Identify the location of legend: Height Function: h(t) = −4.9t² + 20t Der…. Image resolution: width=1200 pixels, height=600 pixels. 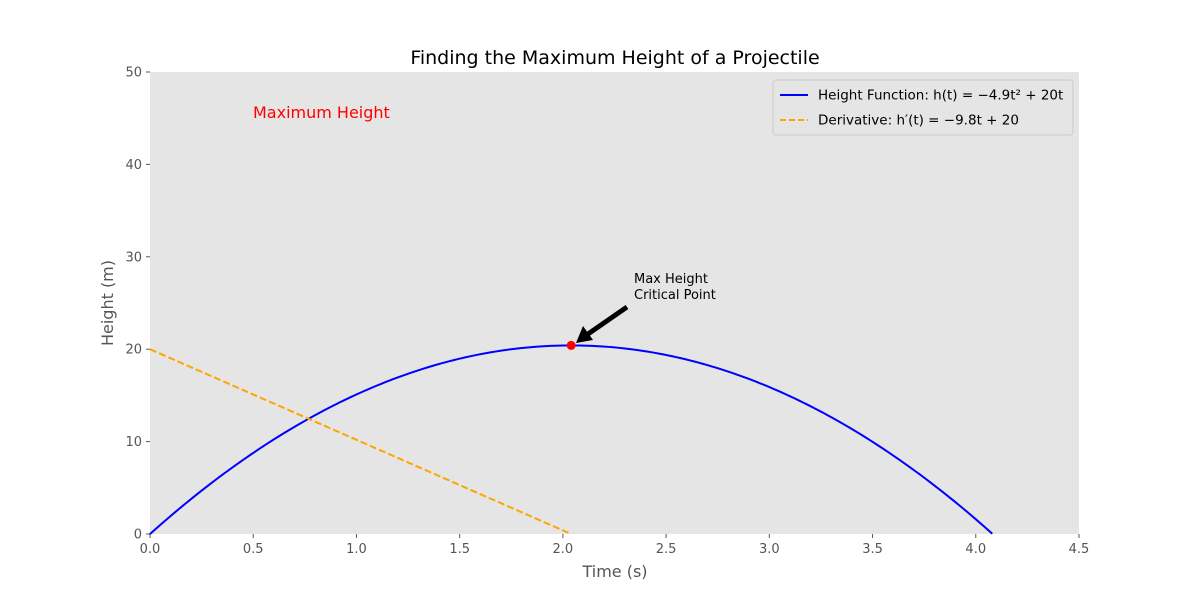
(923, 107).